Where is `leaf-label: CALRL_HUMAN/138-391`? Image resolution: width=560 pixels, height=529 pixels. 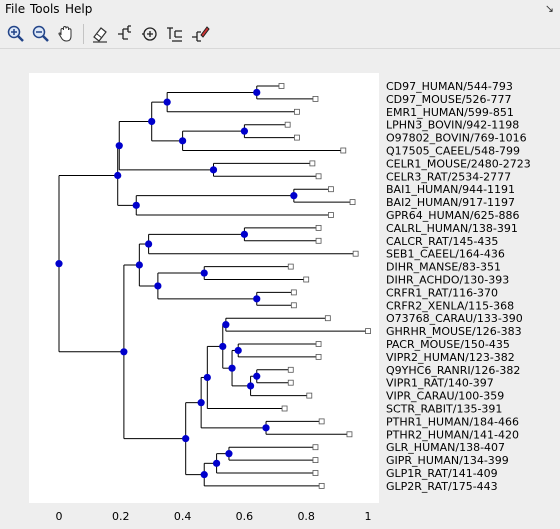
leaf-label: CALRL_HUMAN/138-391 is located at coordinates (452, 228).